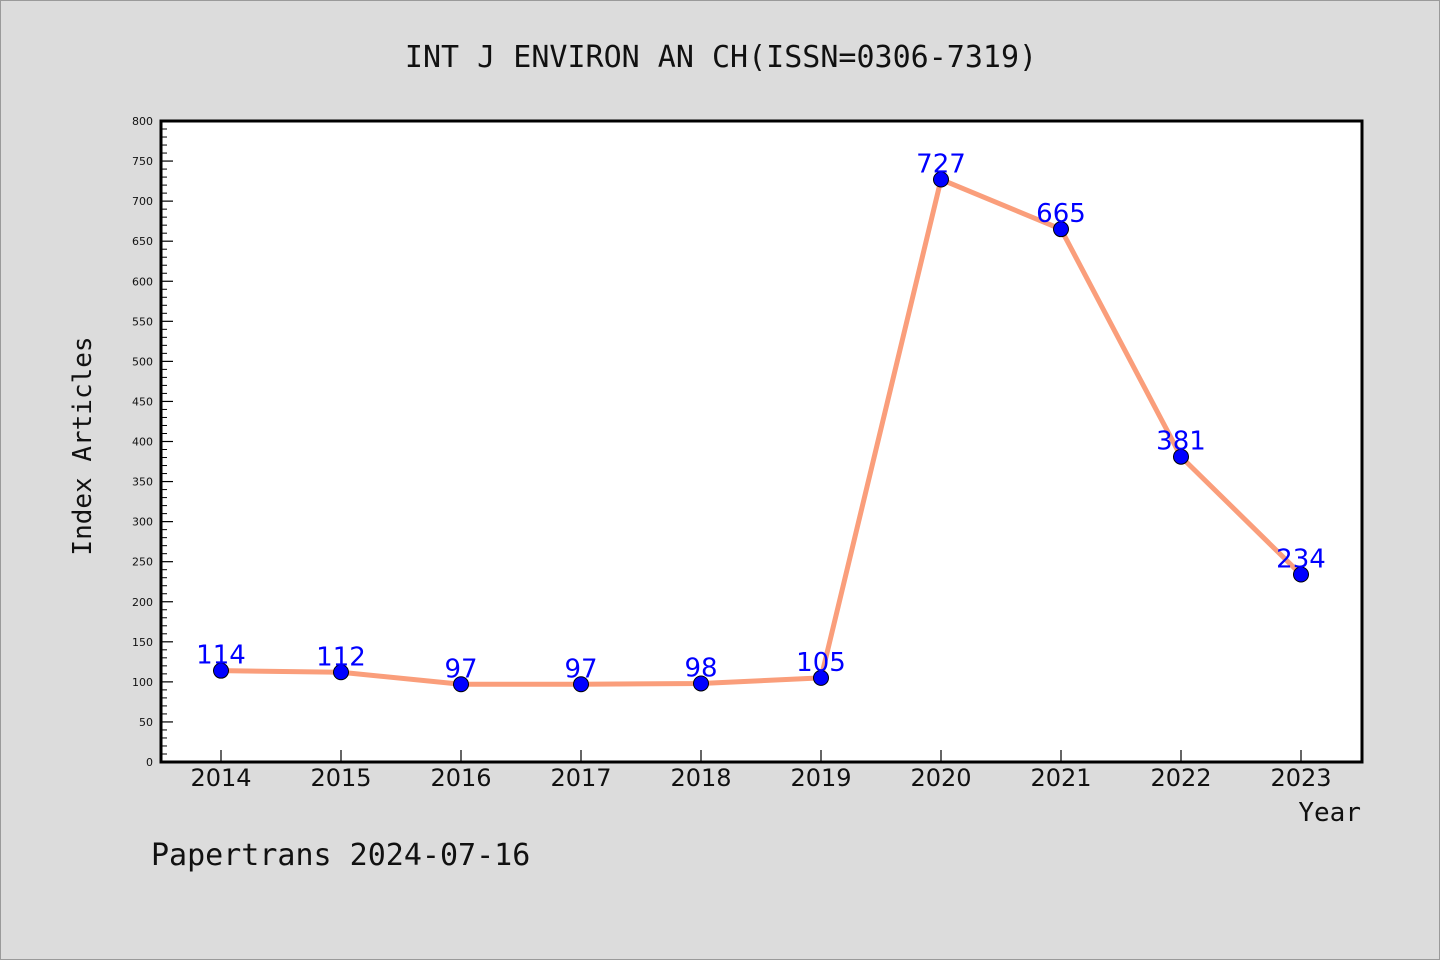 This screenshot has height=960, width=1440. I want to click on y-tick-label: 400, so click(142, 442).